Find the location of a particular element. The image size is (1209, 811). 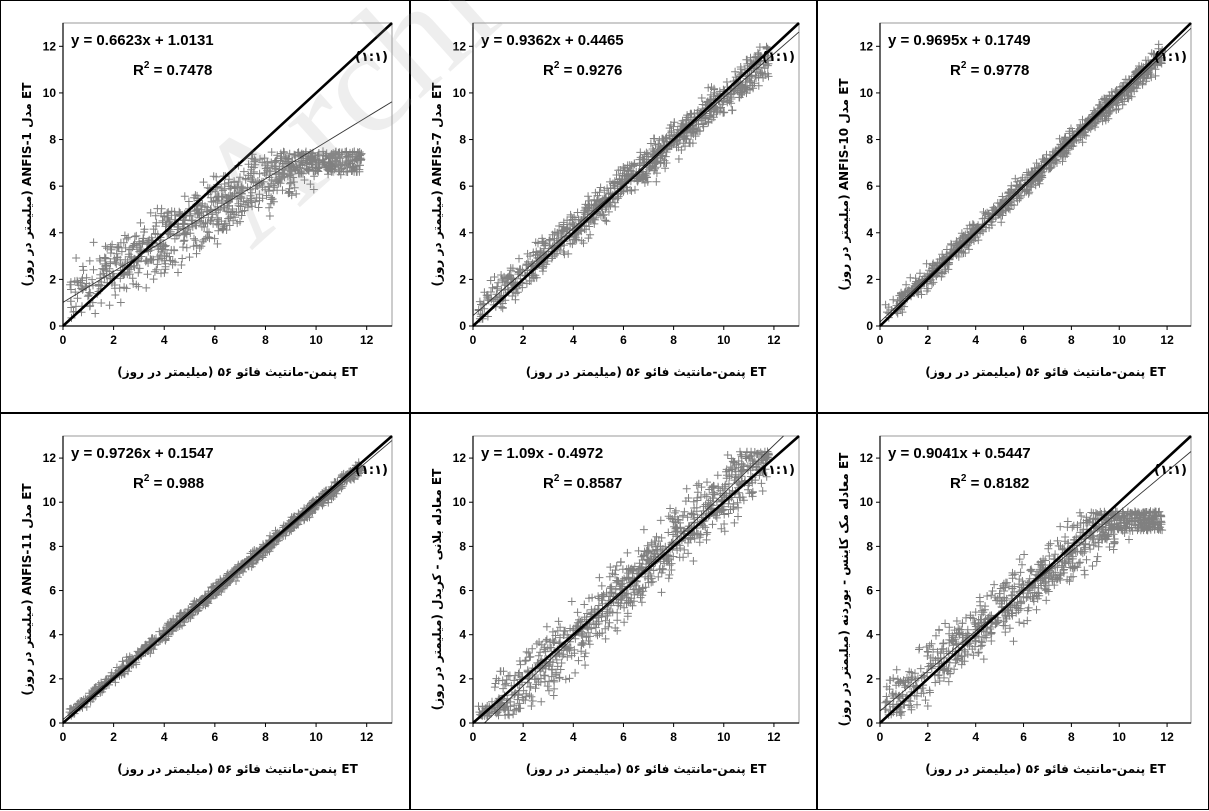

r-squared: R2 = 0.9778 is located at coordinates (989, 69).